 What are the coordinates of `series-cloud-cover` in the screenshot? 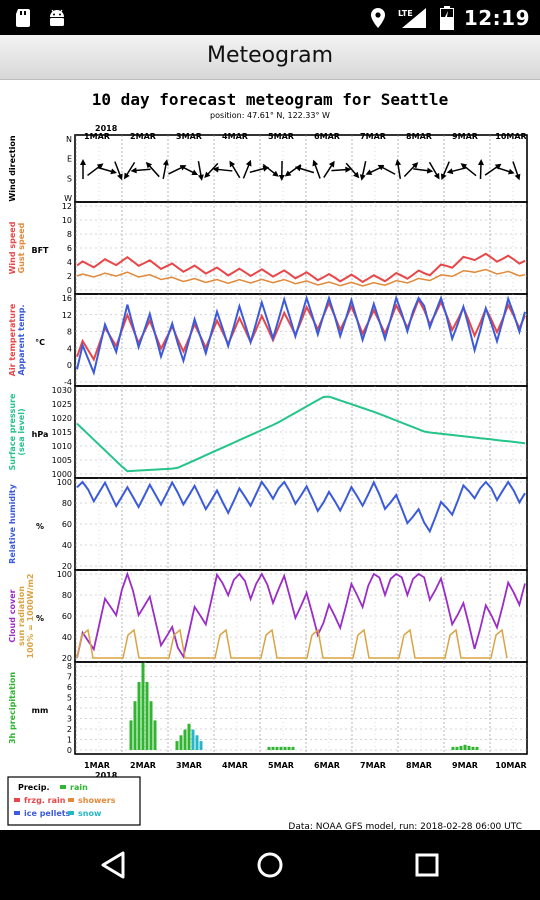 It's located at (301, 615).